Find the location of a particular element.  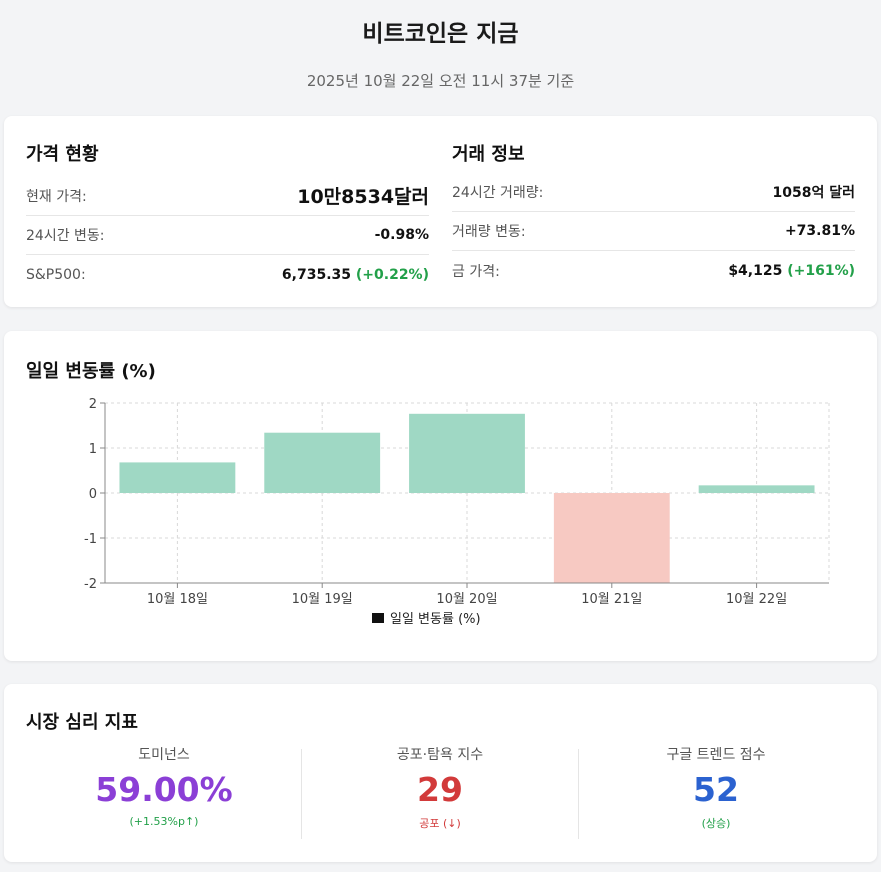

fear-greed-metric: 공포·탐욕 지수 29 공포 (↓) is located at coordinates (440, 787).